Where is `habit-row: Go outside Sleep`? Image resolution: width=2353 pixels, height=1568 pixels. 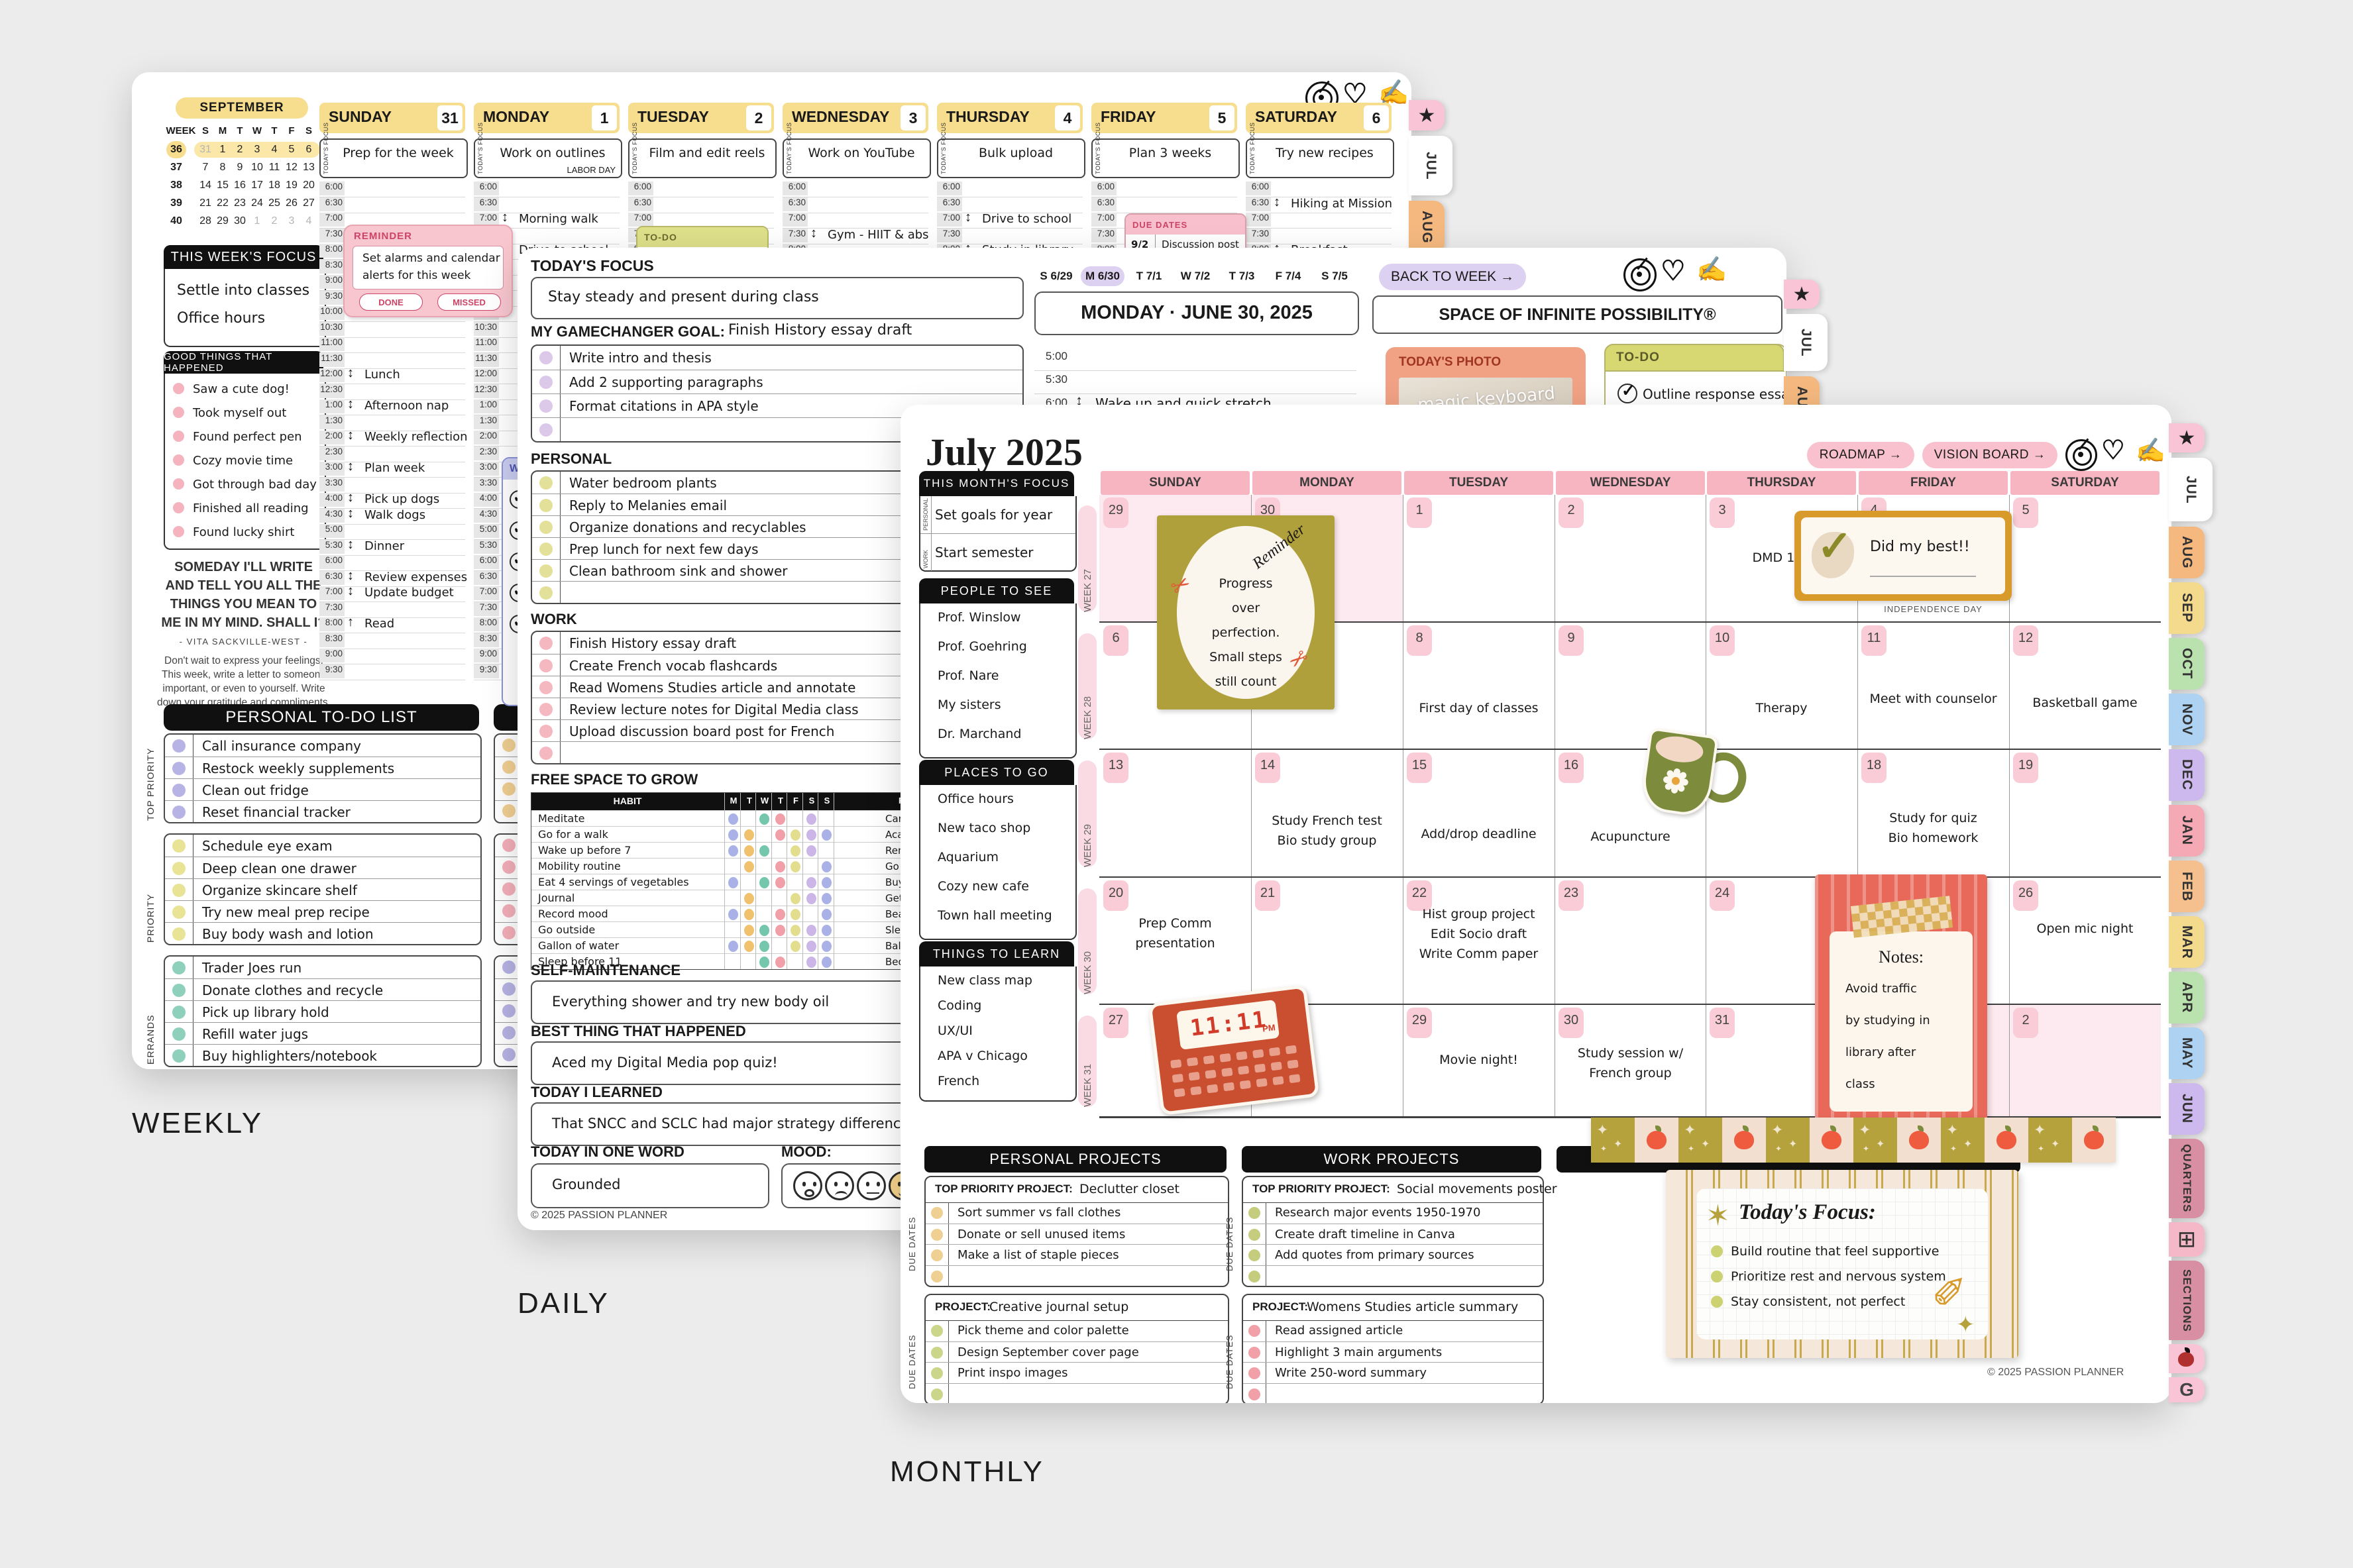 habit-row: Go outside Sleep is located at coordinates (776, 929).